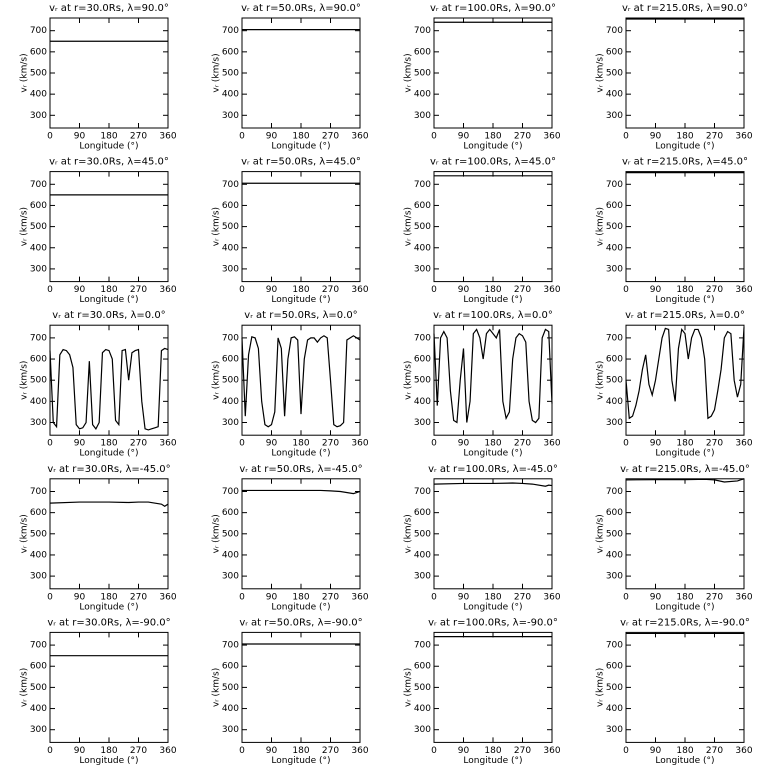 This screenshot has height=768, width=768. I want to click on chart-title: vᵣ at r=215.0Rs, λ=90.0°, so click(685, 8).